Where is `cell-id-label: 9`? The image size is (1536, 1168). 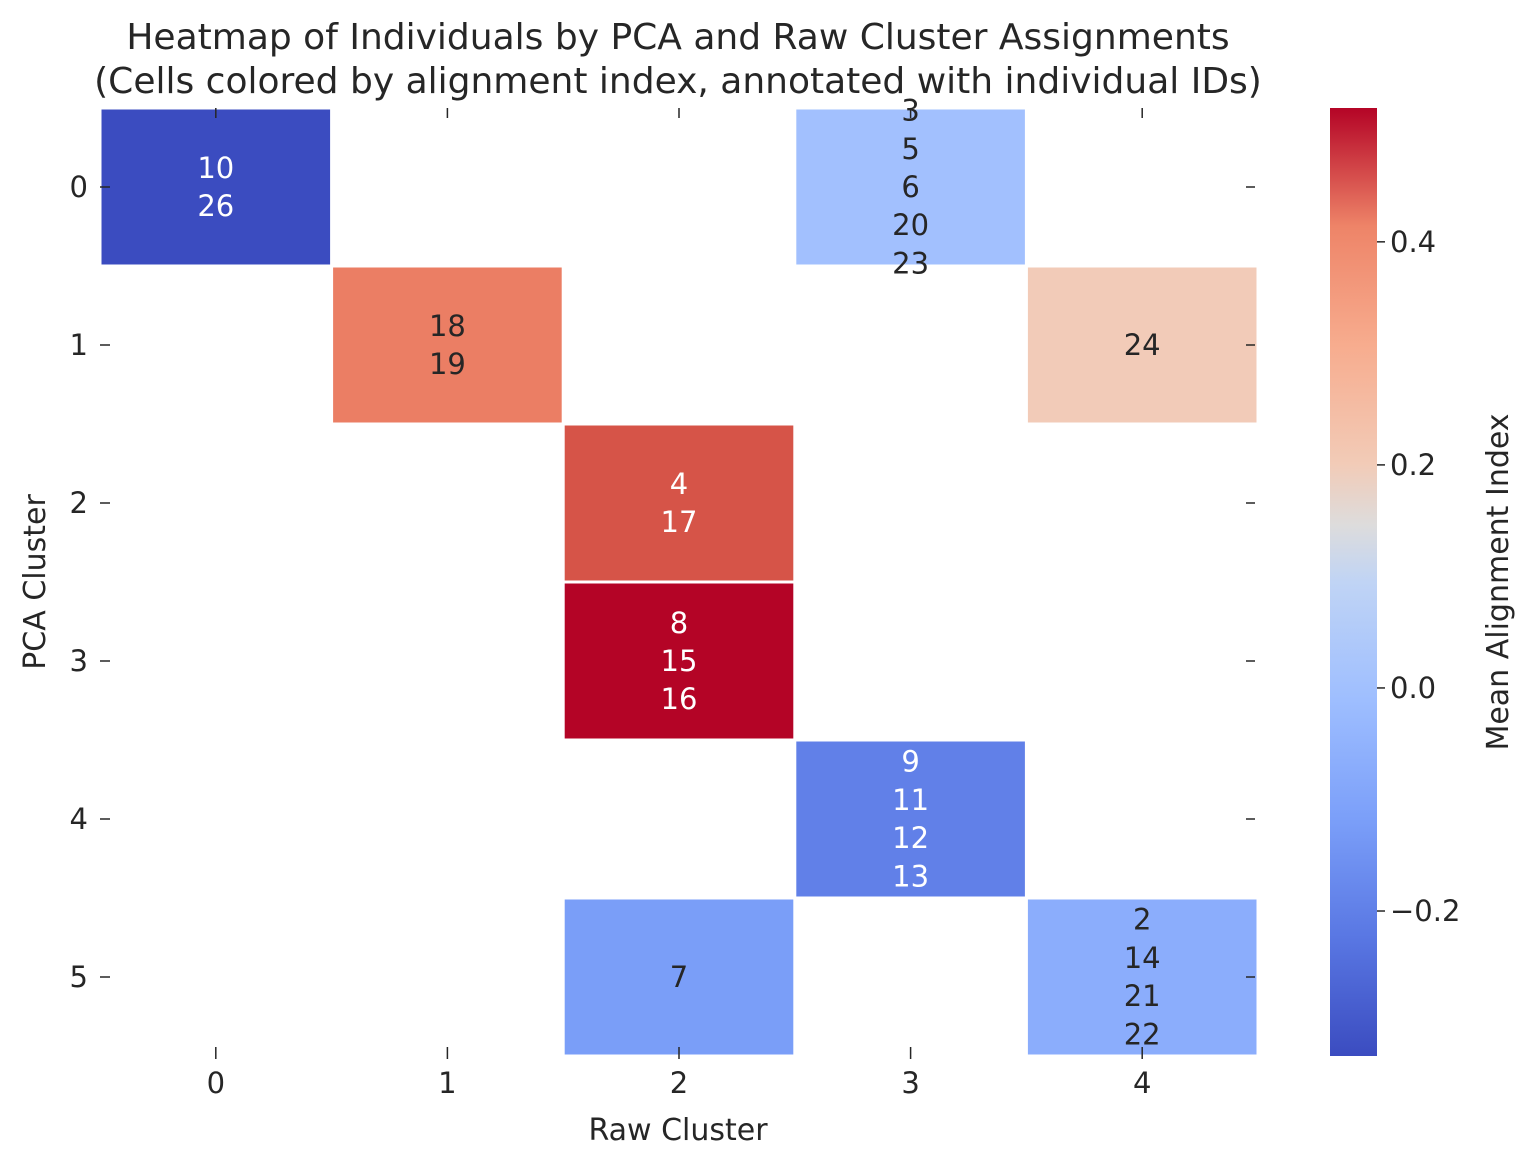
cell-id-label: 9 is located at coordinates (910, 762).